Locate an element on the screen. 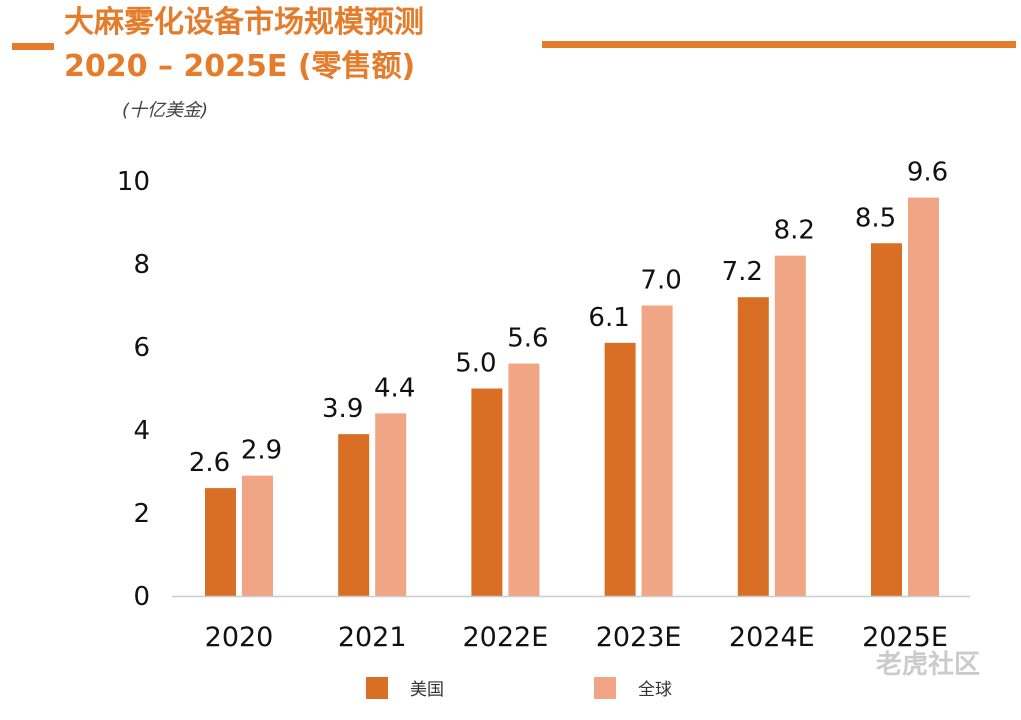 This screenshot has height=720, width=1021. y-axis-ticks: 0 2 4 6 8 10 is located at coordinates (133, 389).